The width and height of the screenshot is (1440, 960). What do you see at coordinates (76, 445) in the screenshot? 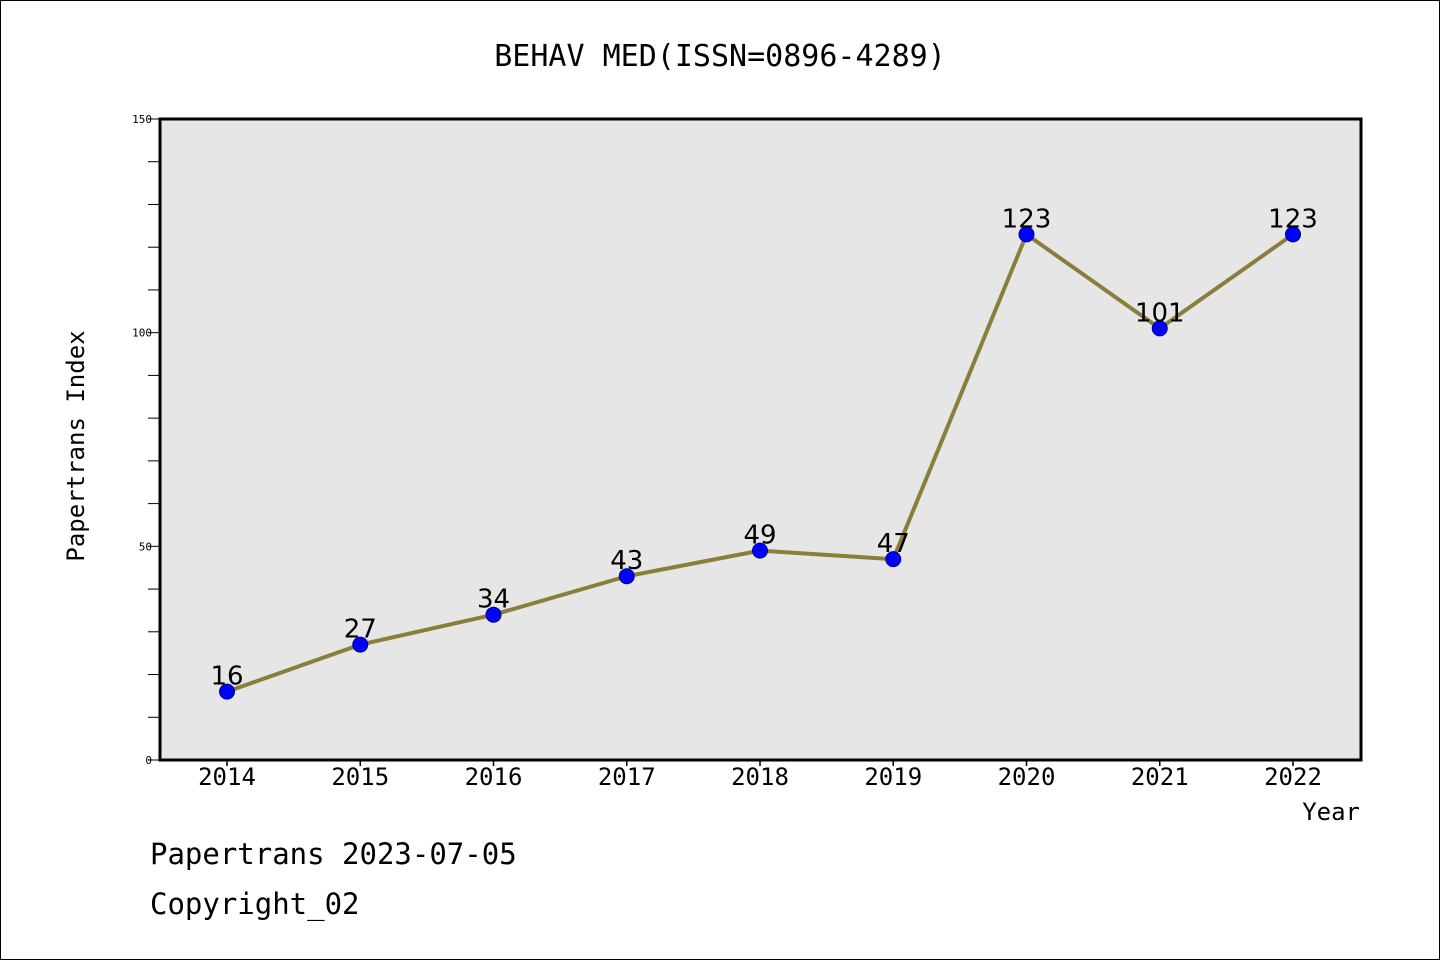
I see `y-axis-label: Papertrans Index` at bounding box center [76, 445].